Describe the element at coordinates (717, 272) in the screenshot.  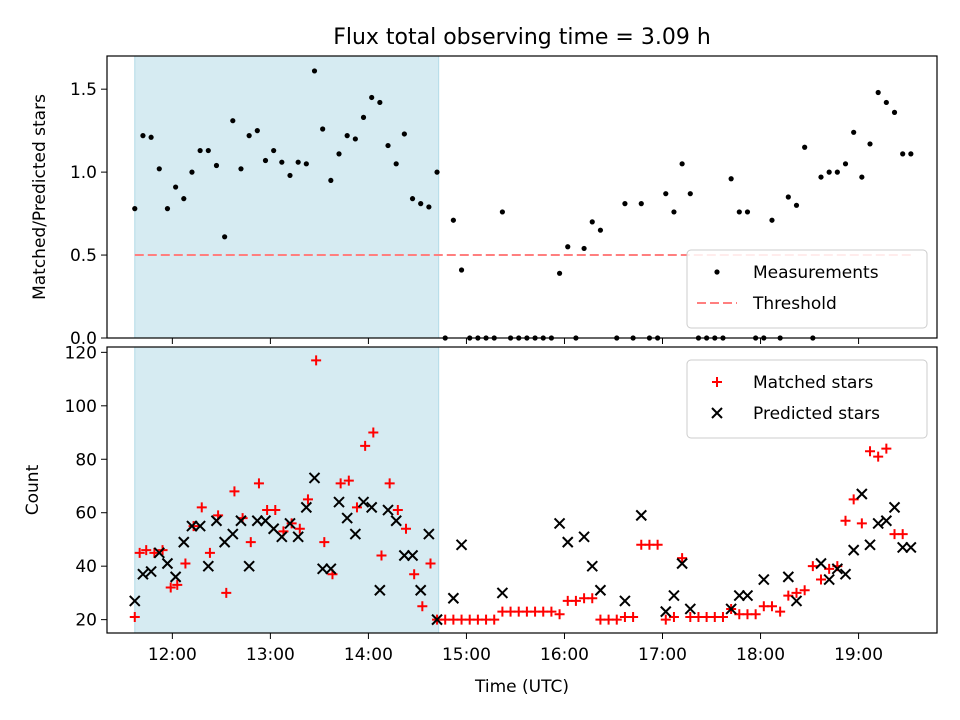
I see `legend-marker-measurements` at that location.